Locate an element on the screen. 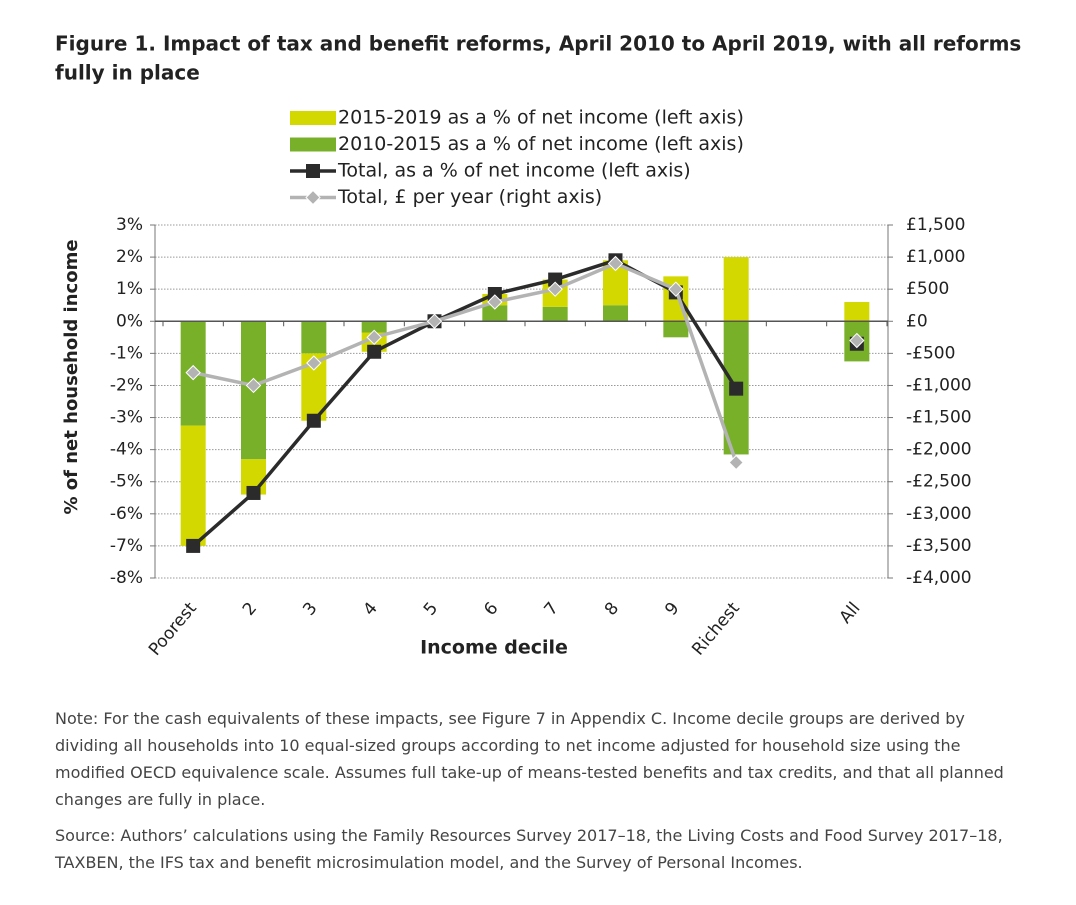 This screenshot has height=905, width=1076. y-tick-label: -3% is located at coordinates (126, 418).